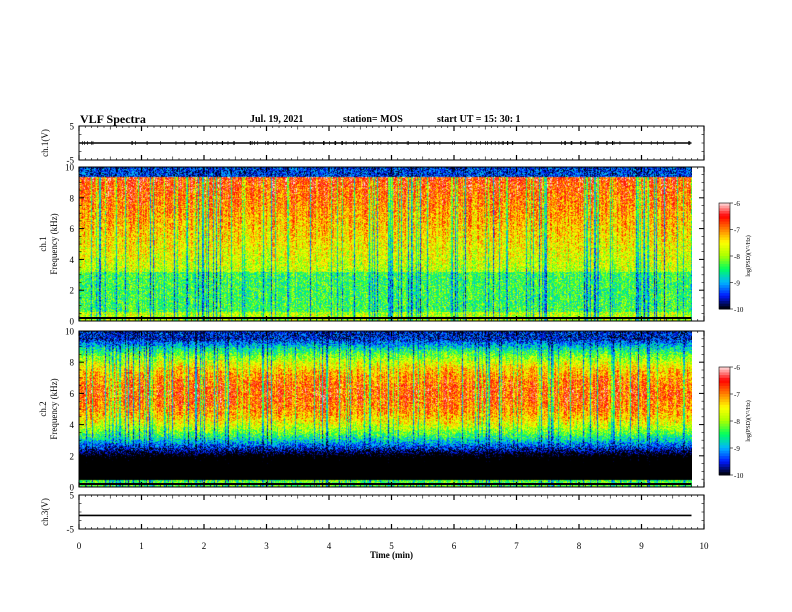  What do you see at coordinates (391, 512) in the screenshot?
I see `ch3-waveform-frame` at bounding box center [391, 512].